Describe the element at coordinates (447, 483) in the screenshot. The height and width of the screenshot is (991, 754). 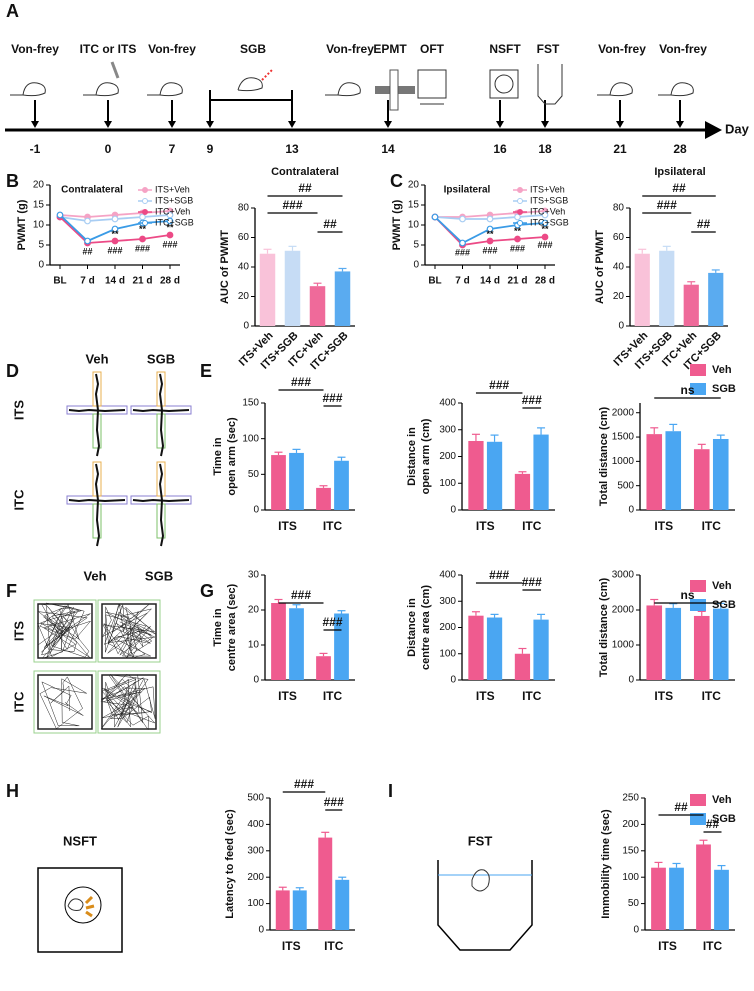
I see `y-tick-label: 100` at that location.